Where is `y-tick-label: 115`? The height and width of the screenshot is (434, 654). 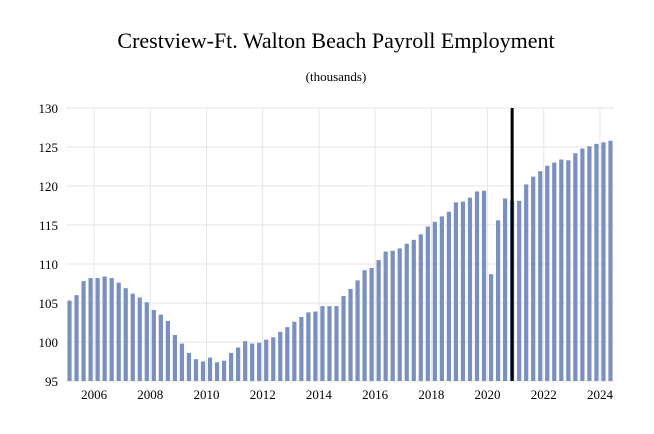 y-tick-label: 115 is located at coordinates (48, 225).